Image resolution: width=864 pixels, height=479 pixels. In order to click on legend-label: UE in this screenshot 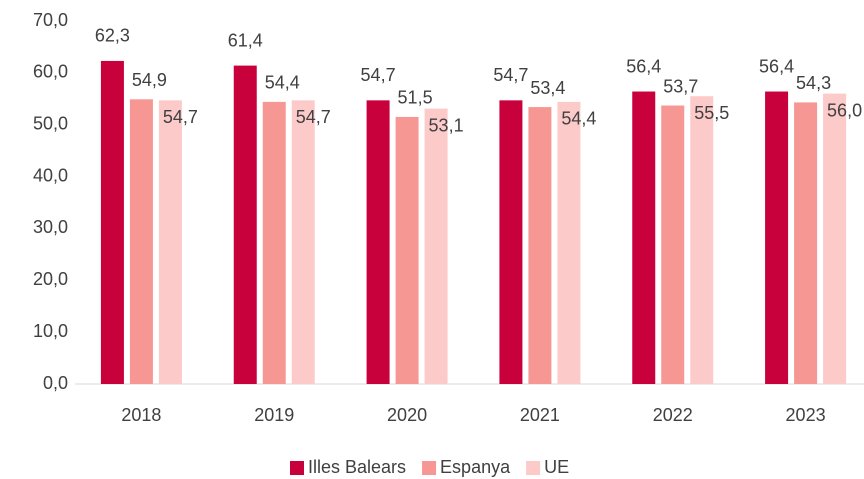, I will do `click(556, 467)`.